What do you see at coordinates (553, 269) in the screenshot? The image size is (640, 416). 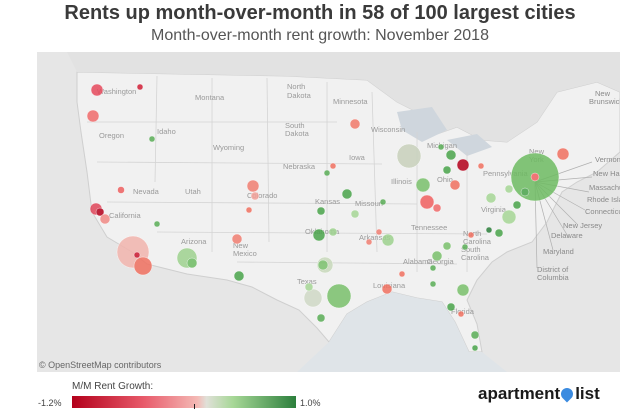 I see `svg-text: District of` at bounding box center [553, 269].